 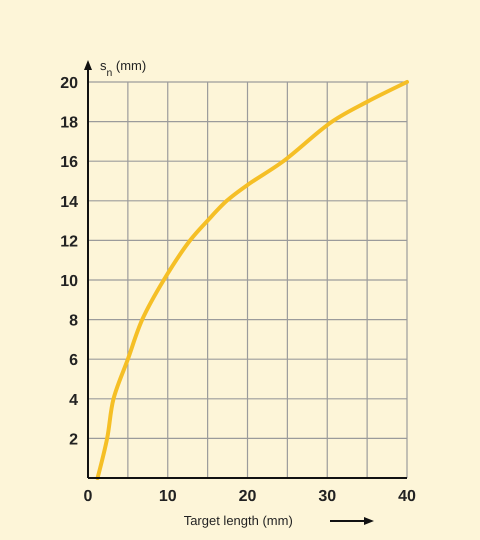 What do you see at coordinates (238, 520) in the screenshot?
I see `x-axis-title: Target length (mm)` at bounding box center [238, 520].